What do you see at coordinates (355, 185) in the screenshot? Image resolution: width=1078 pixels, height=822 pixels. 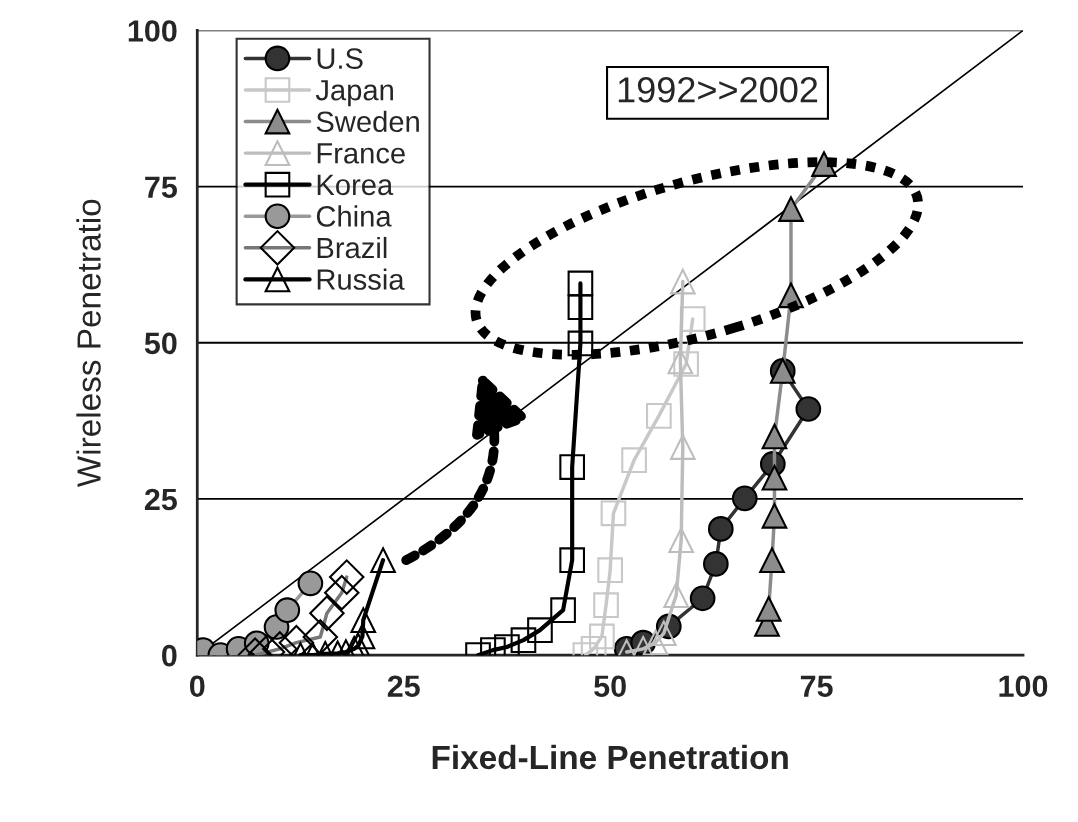 I see `legend-label: Korea` at bounding box center [355, 185].